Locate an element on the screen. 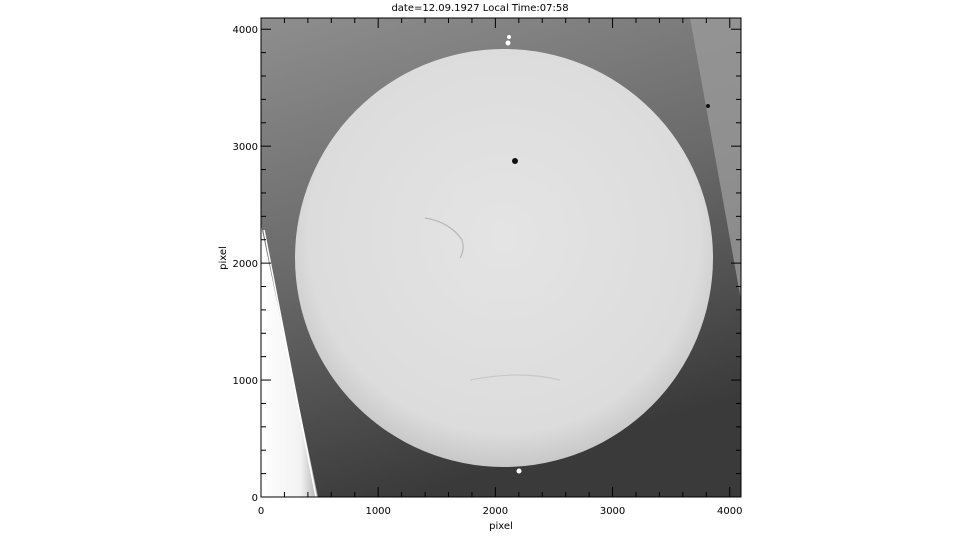 The height and width of the screenshot is (540, 960). x-axis-label: pixel is located at coordinates (501, 526).